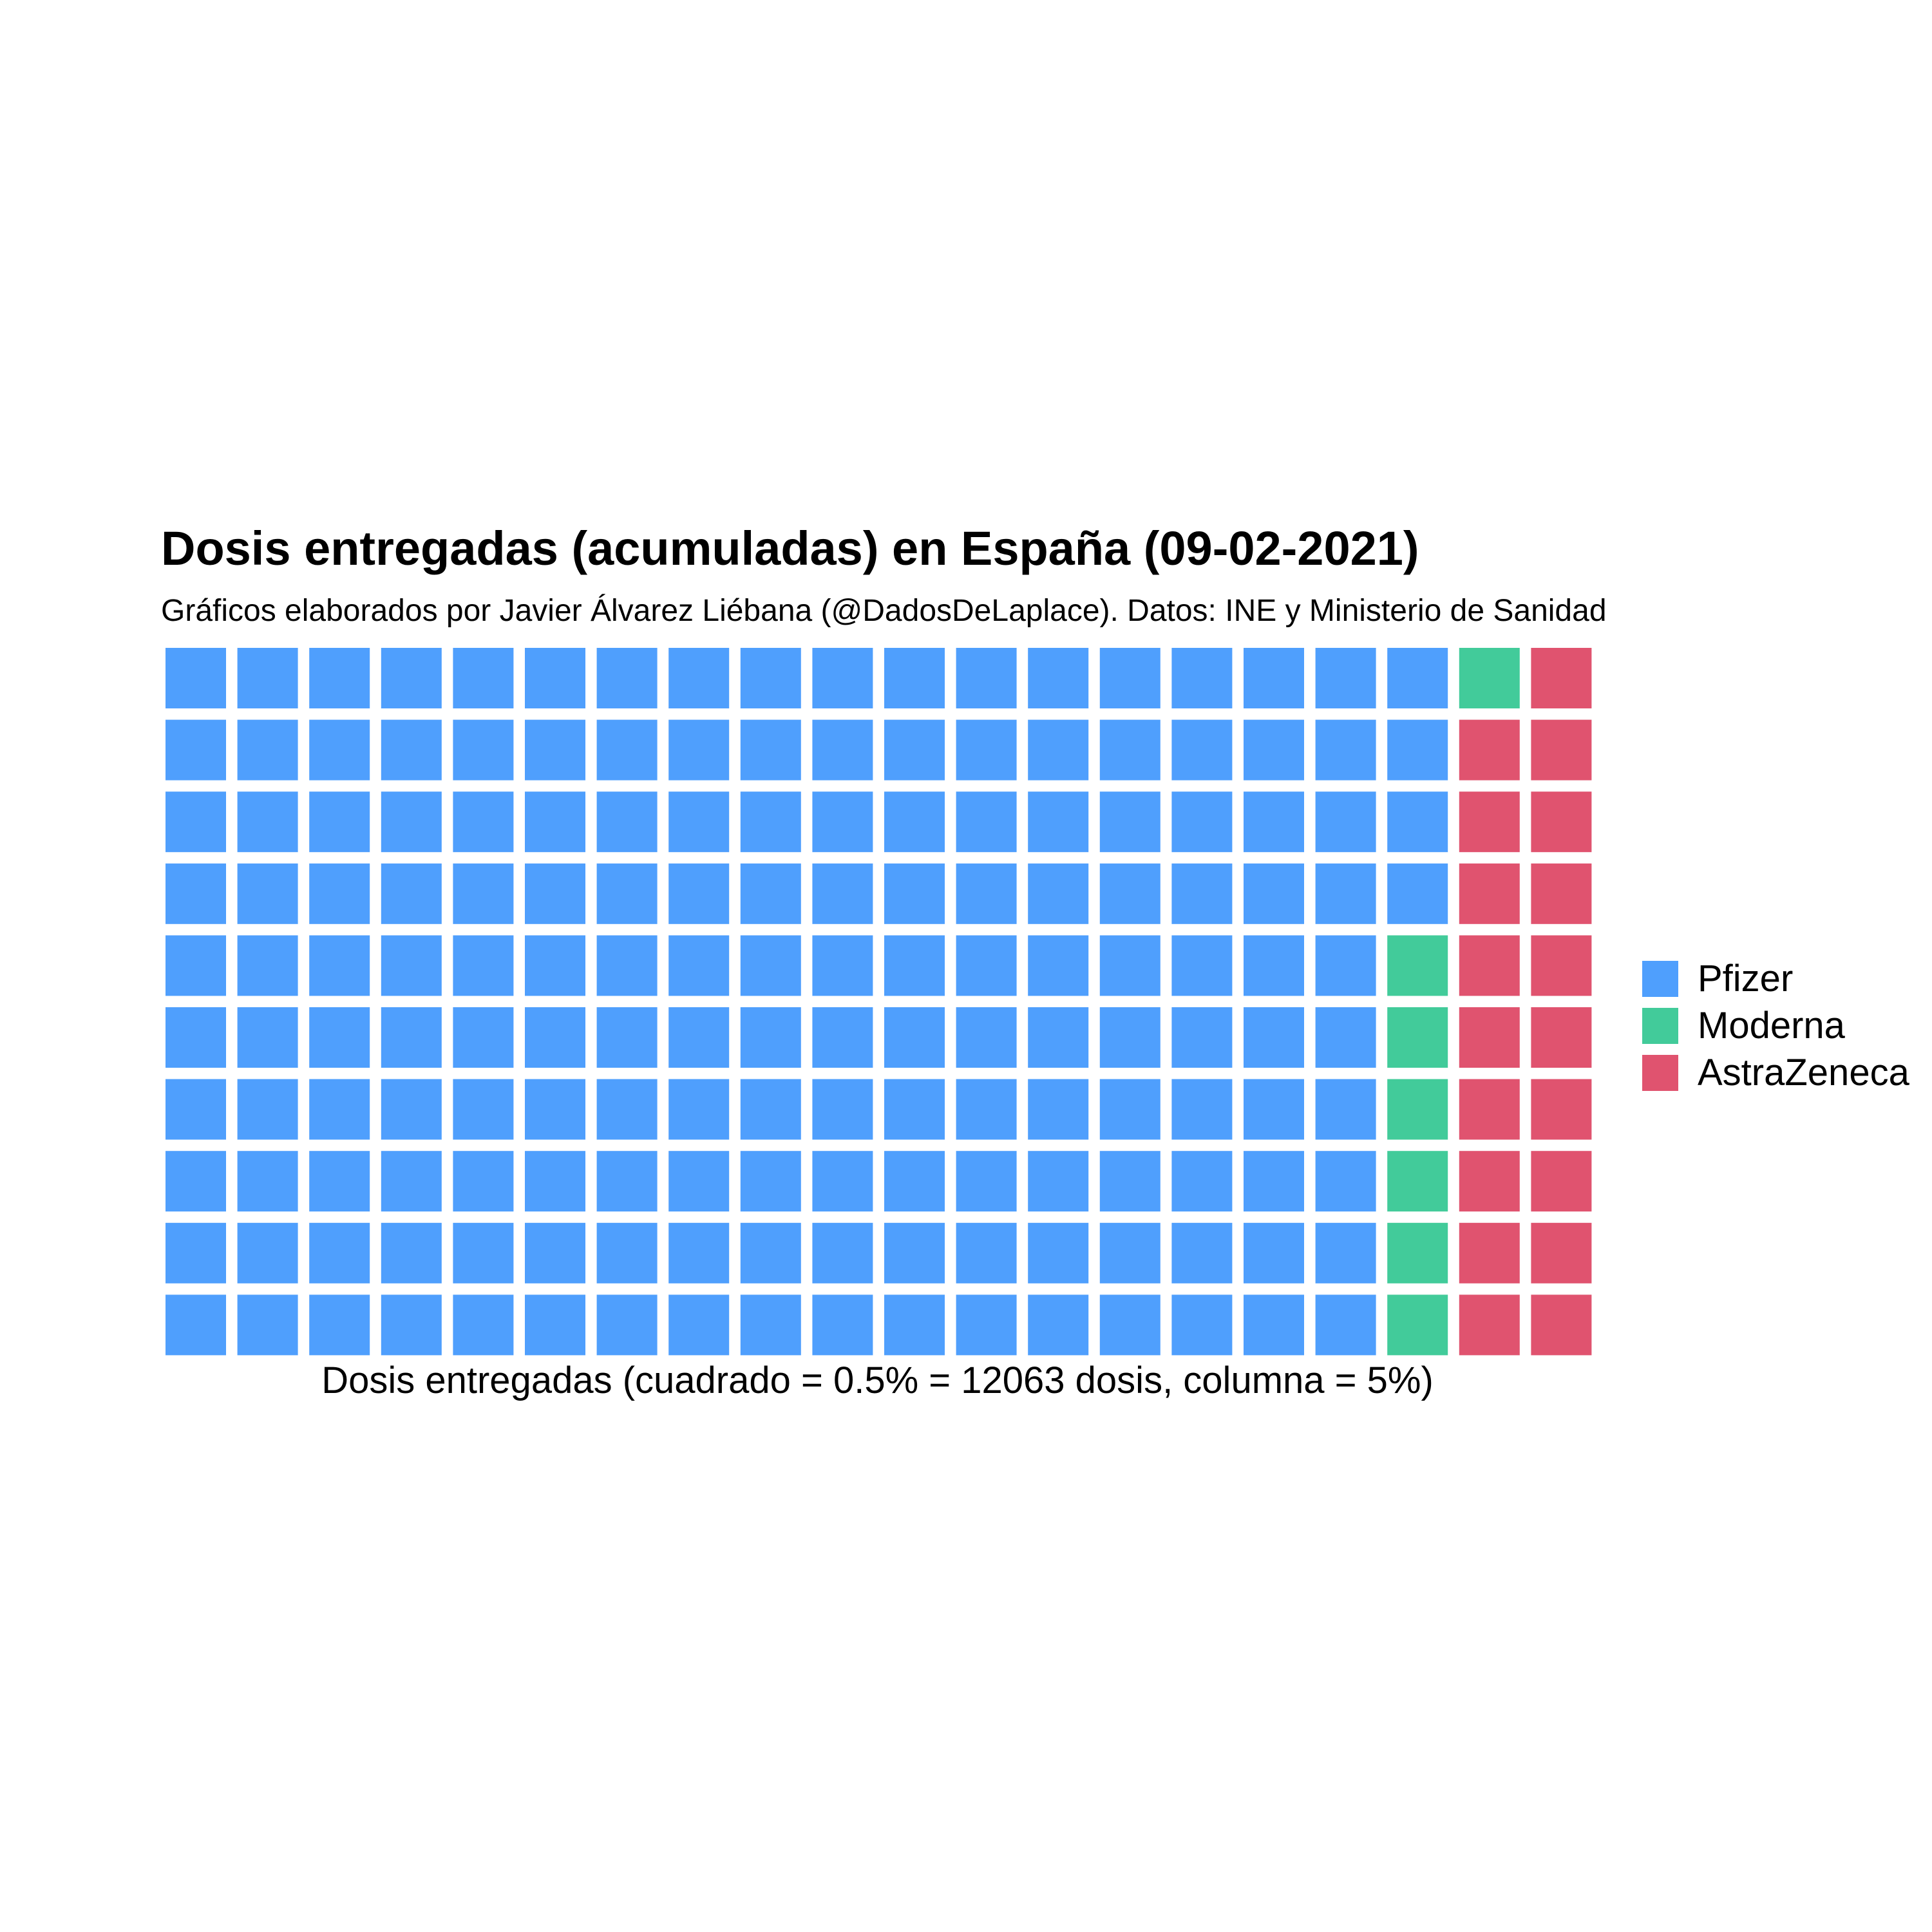 Image resolution: width=1932 pixels, height=1932 pixels. I want to click on legend-item-pfizer: Pfizer, so click(1775, 978).